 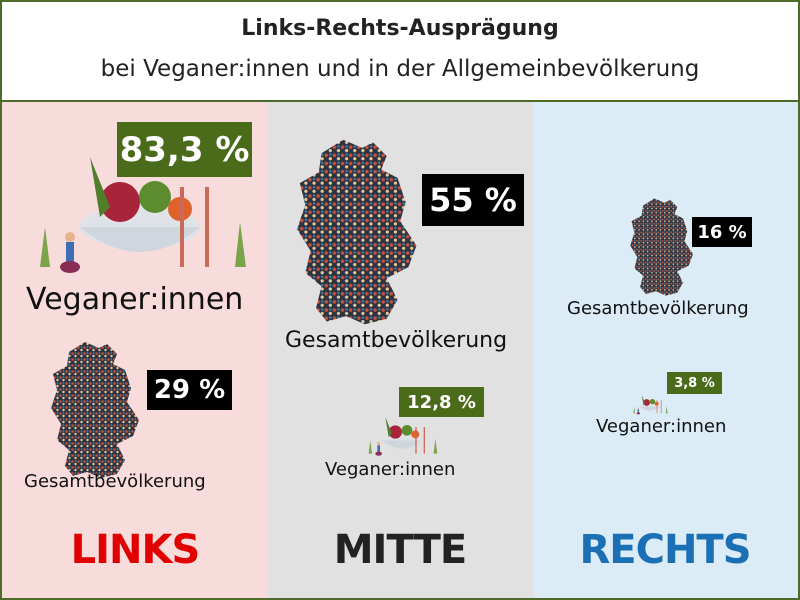 What do you see at coordinates (694, 383) in the screenshot?
I see `value-box: 3,8 %` at bounding box center [694, 383].